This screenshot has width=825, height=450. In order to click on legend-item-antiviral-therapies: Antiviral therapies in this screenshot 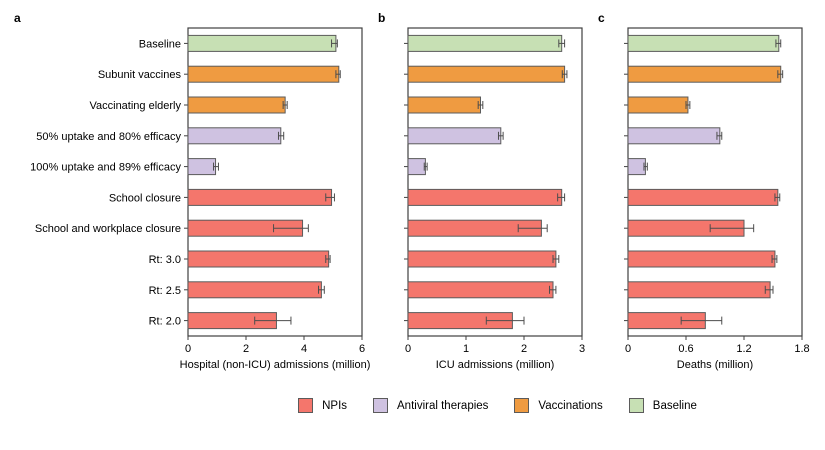, I will do `click(430, 405)`.